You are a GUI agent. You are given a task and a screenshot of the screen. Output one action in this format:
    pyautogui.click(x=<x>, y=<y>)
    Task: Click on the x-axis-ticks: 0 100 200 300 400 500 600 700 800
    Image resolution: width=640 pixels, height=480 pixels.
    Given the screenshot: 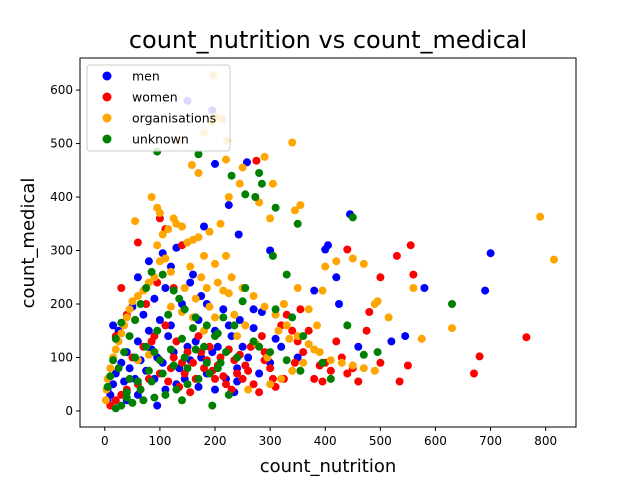 What is the action you would take?
    pyautogui.click(x=329, y=437)
    